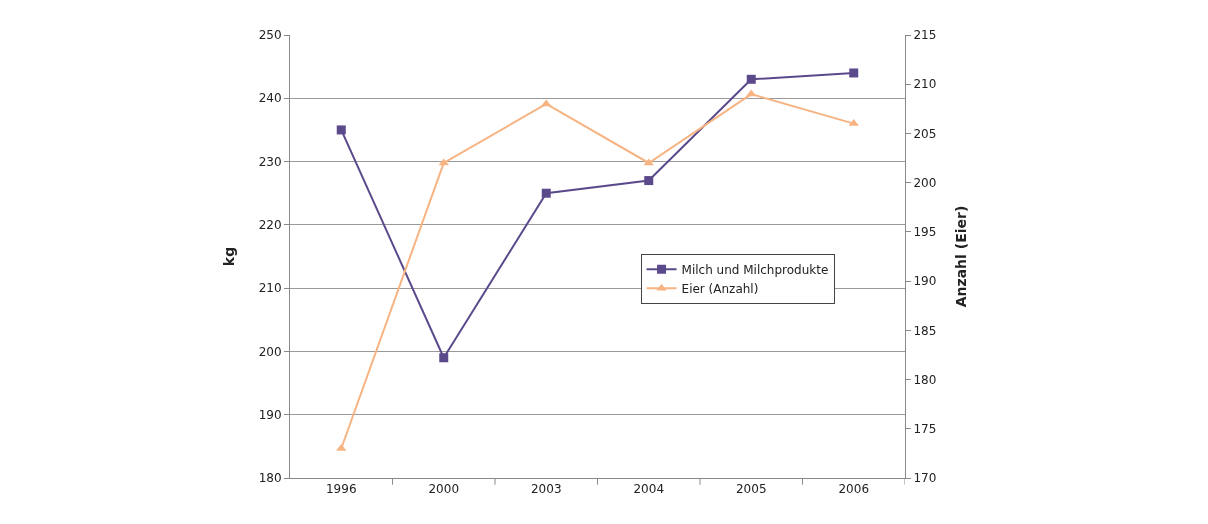  Describe the element at coordinates (755, 269) in the screenshot. I see `legend-label: Milch und Milchprodukte` at that location.